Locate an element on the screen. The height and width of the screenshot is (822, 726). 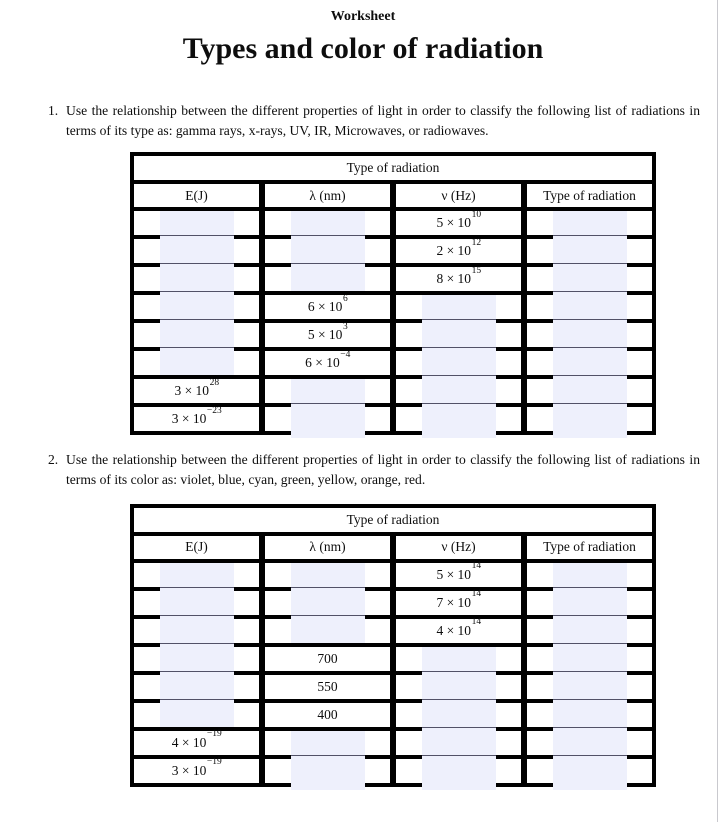
table-cell: 7 × 1014 is located at coordinates (458, 602).